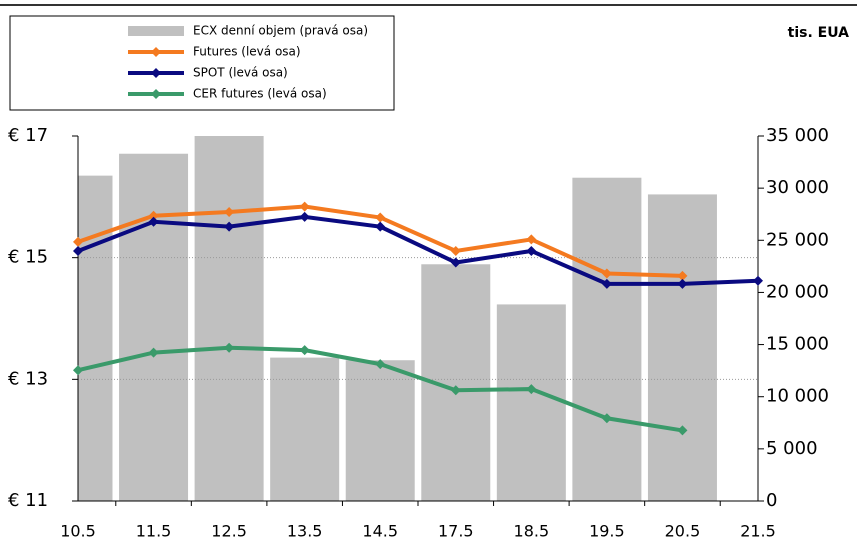  I want to click on unit-label: tis. EUA, so click(819, 33).